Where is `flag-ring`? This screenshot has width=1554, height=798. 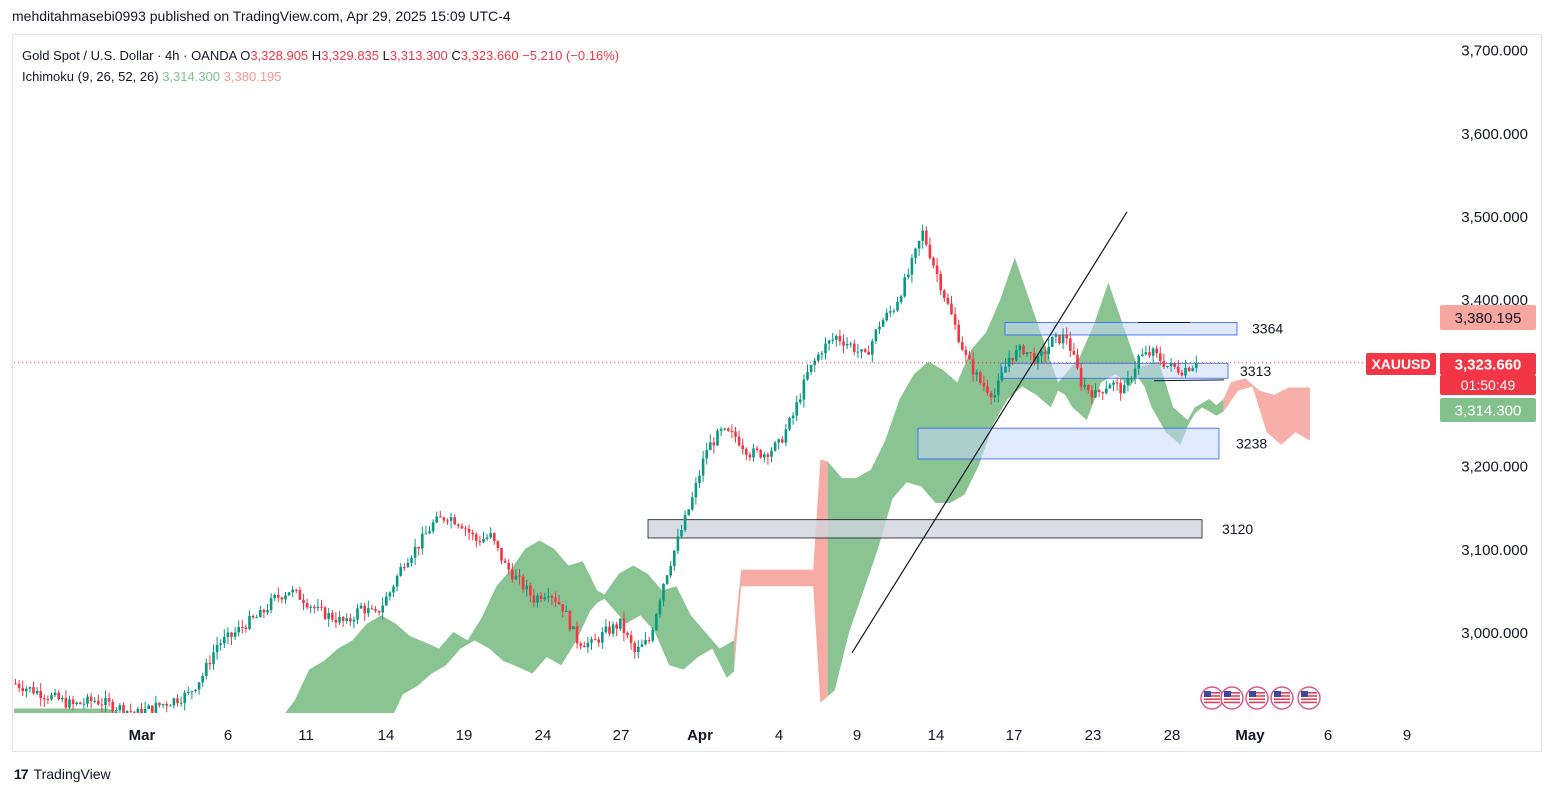 flag-ring is located at coordinates (1309, 698).